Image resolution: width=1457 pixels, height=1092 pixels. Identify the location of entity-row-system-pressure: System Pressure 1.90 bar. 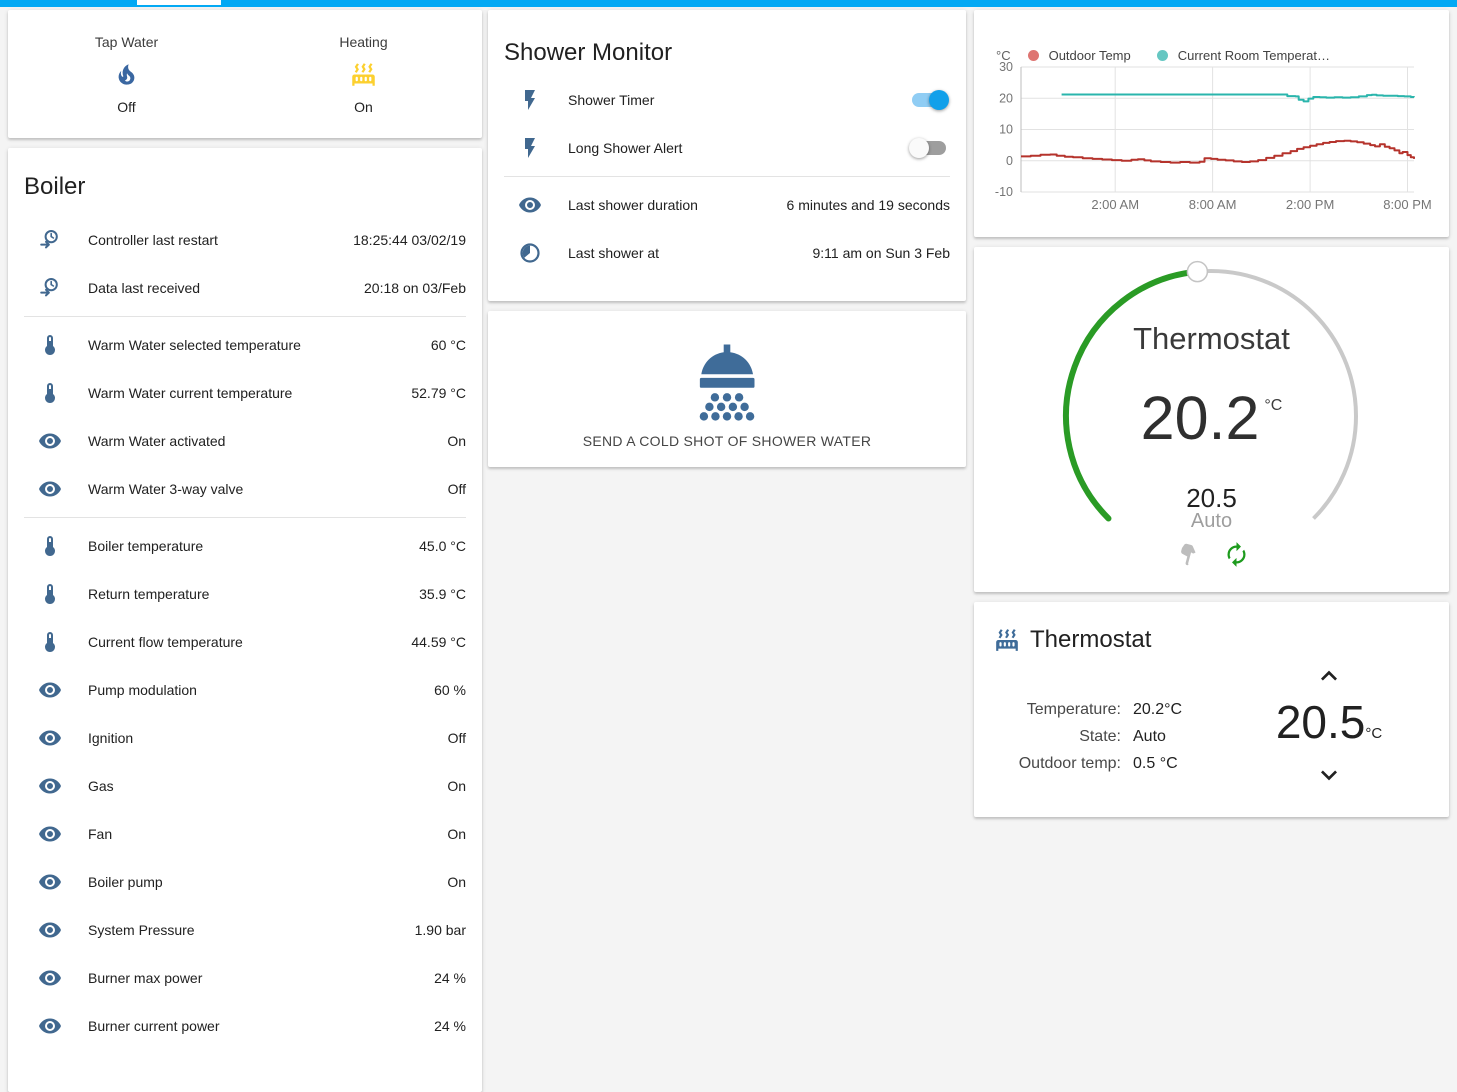
(245, 930).